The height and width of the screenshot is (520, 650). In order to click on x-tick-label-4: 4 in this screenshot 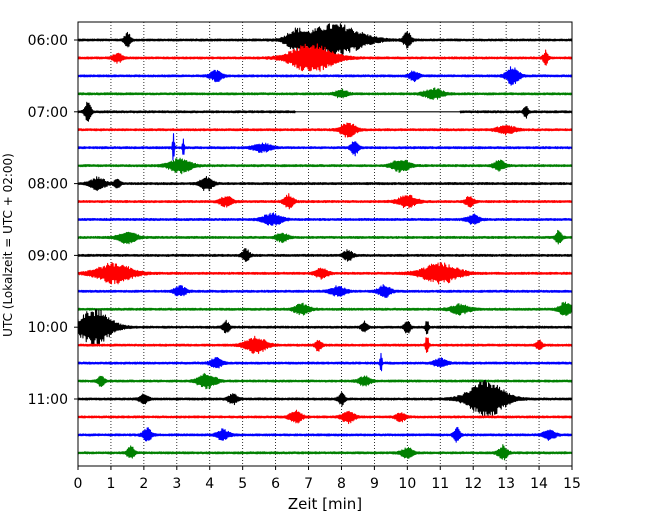, I will do `click(209, 484)`.